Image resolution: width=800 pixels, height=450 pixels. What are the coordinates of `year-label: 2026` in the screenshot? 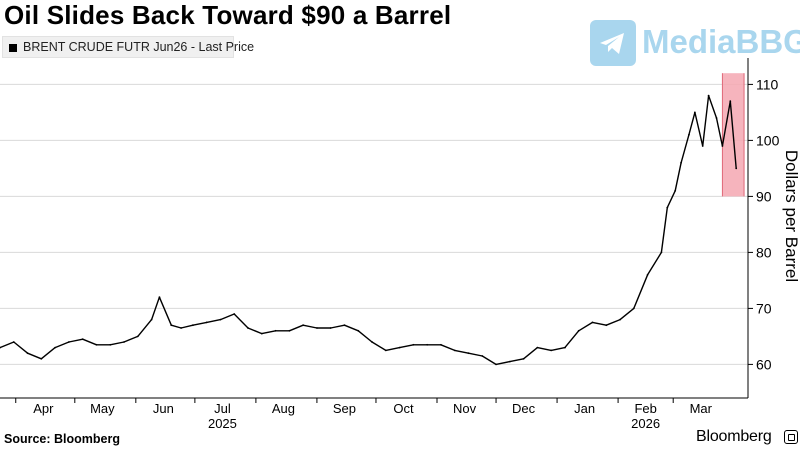 It's located at (645, 423).